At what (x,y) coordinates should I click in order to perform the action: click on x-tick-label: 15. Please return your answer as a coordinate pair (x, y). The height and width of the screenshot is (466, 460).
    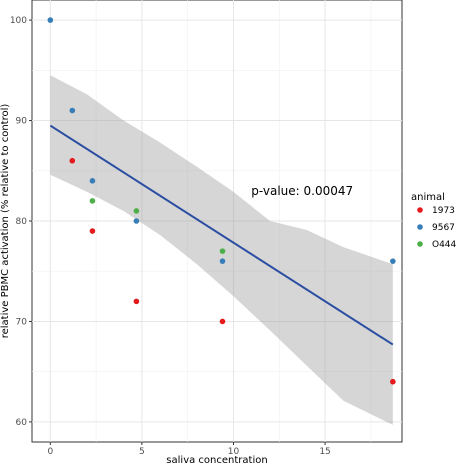
    Looking at the image, I should click on (324, 452).